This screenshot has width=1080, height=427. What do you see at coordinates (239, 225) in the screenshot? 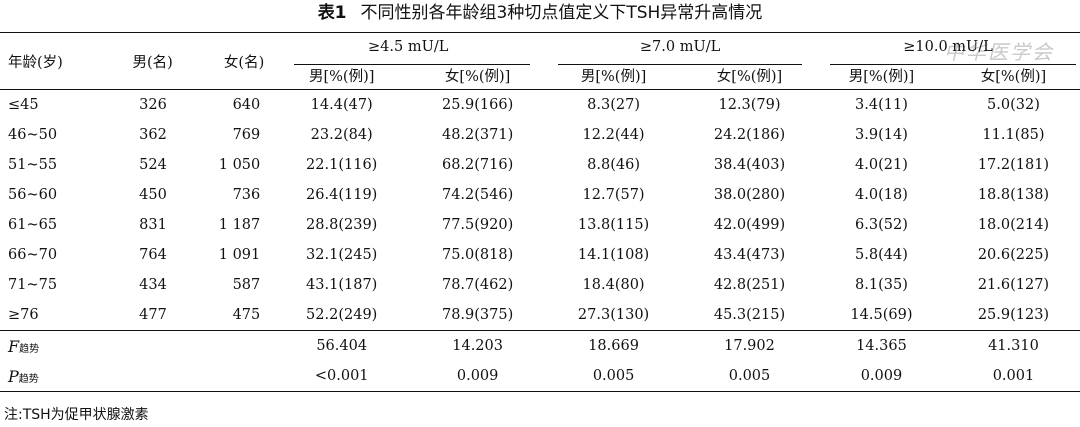
I see `female-count-cell: 1 187` at bounding box center [239, 225].